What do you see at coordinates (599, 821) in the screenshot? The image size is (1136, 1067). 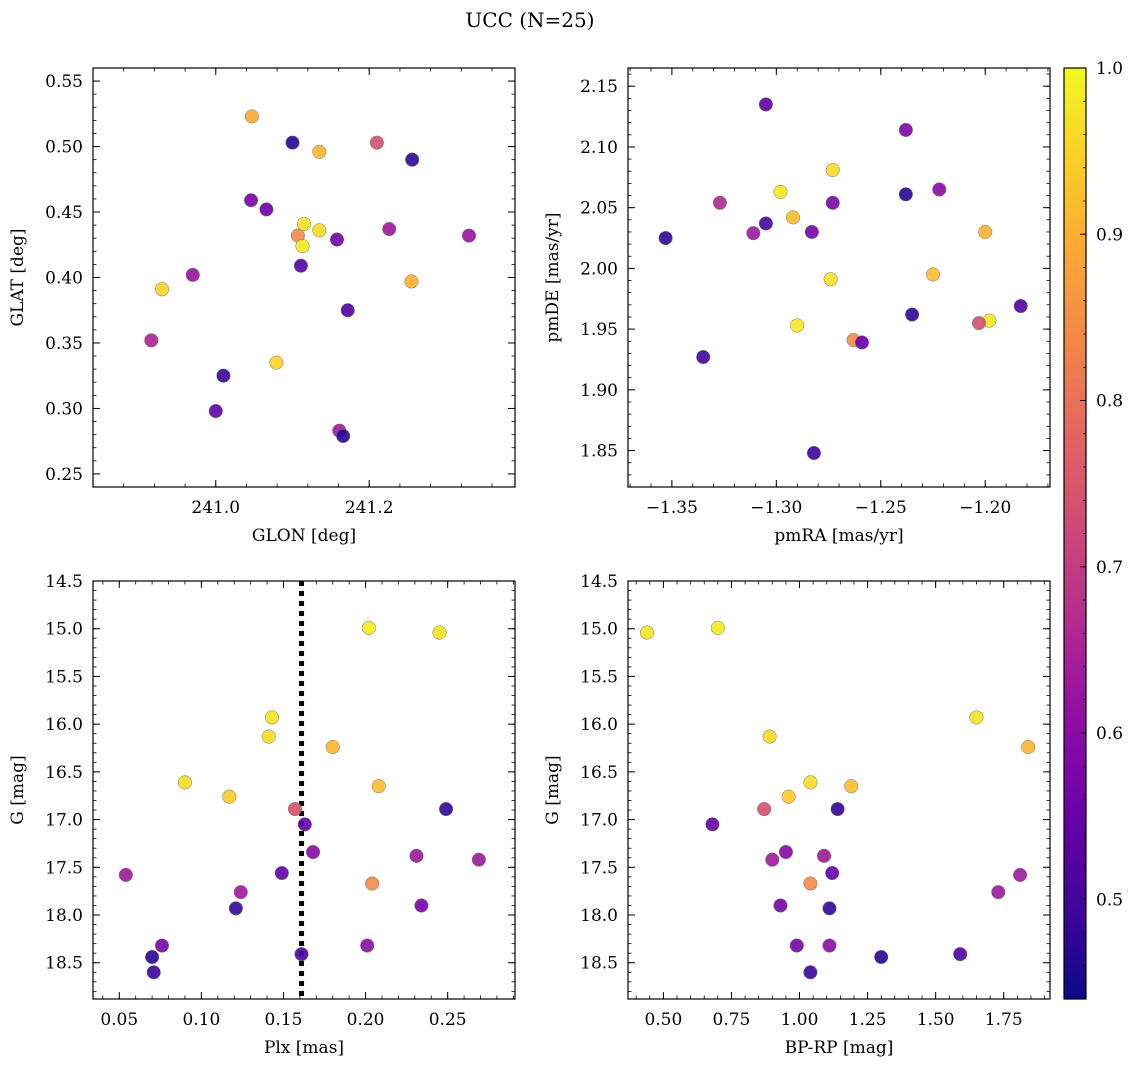 I see `y-tick-label: 17.0` at bounding box center [599, 821].